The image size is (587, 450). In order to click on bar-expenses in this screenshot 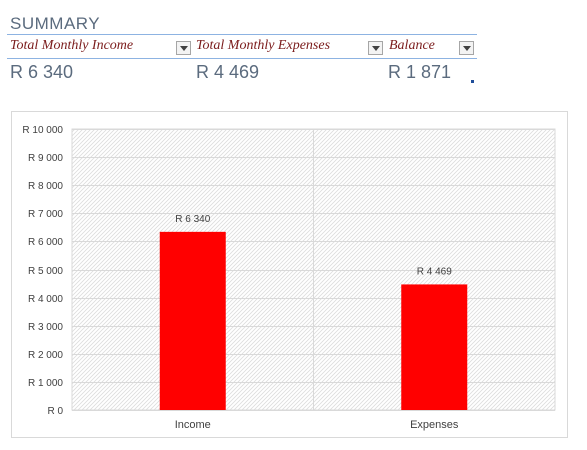, I will do `click(434, 347)`.